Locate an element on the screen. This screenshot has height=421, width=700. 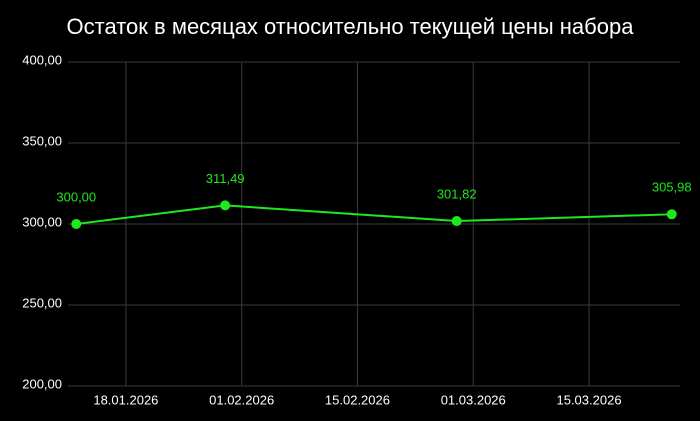
y-tick-label: 400,00 is located at coordinates (42, 59).